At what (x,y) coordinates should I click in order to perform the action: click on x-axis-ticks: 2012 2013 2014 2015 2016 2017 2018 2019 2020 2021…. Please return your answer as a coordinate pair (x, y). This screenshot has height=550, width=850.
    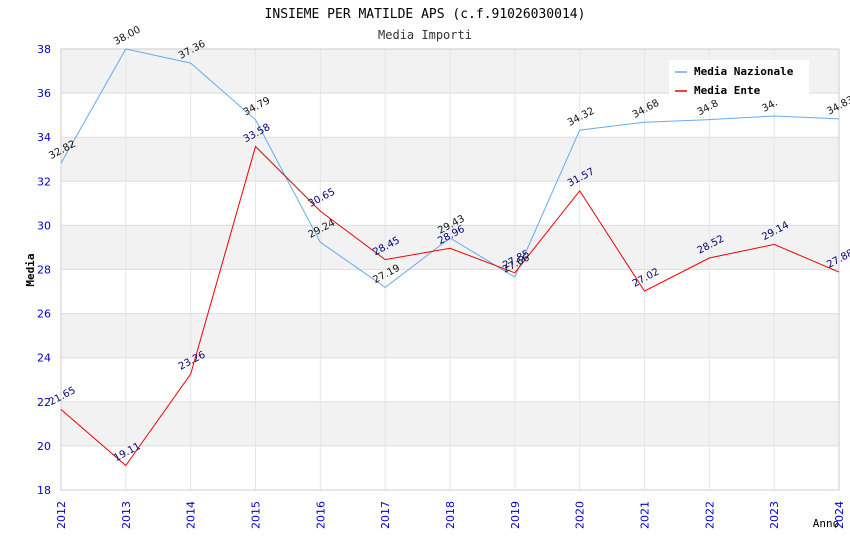
    Looking at the image, I should click on (450, 515).